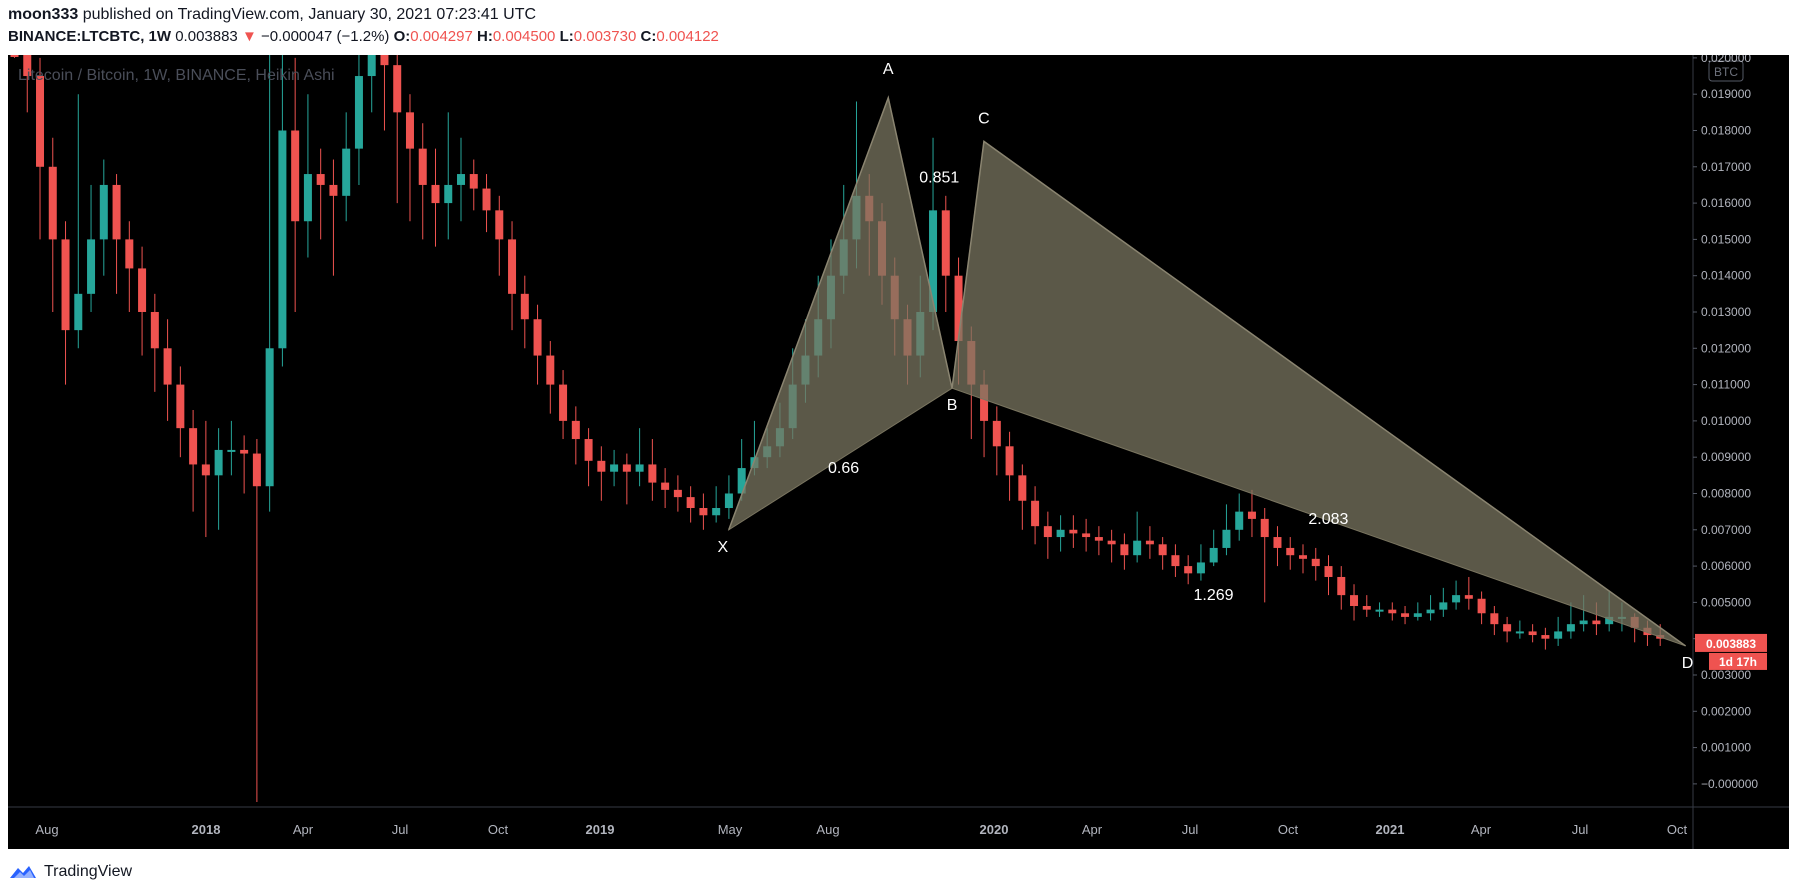 This screenshot has height=895, width=1805. What do you see at coordinates (1726, 71) in the screenshot?
I see `currency-badge-frame` at bounding box center [1726, 71].